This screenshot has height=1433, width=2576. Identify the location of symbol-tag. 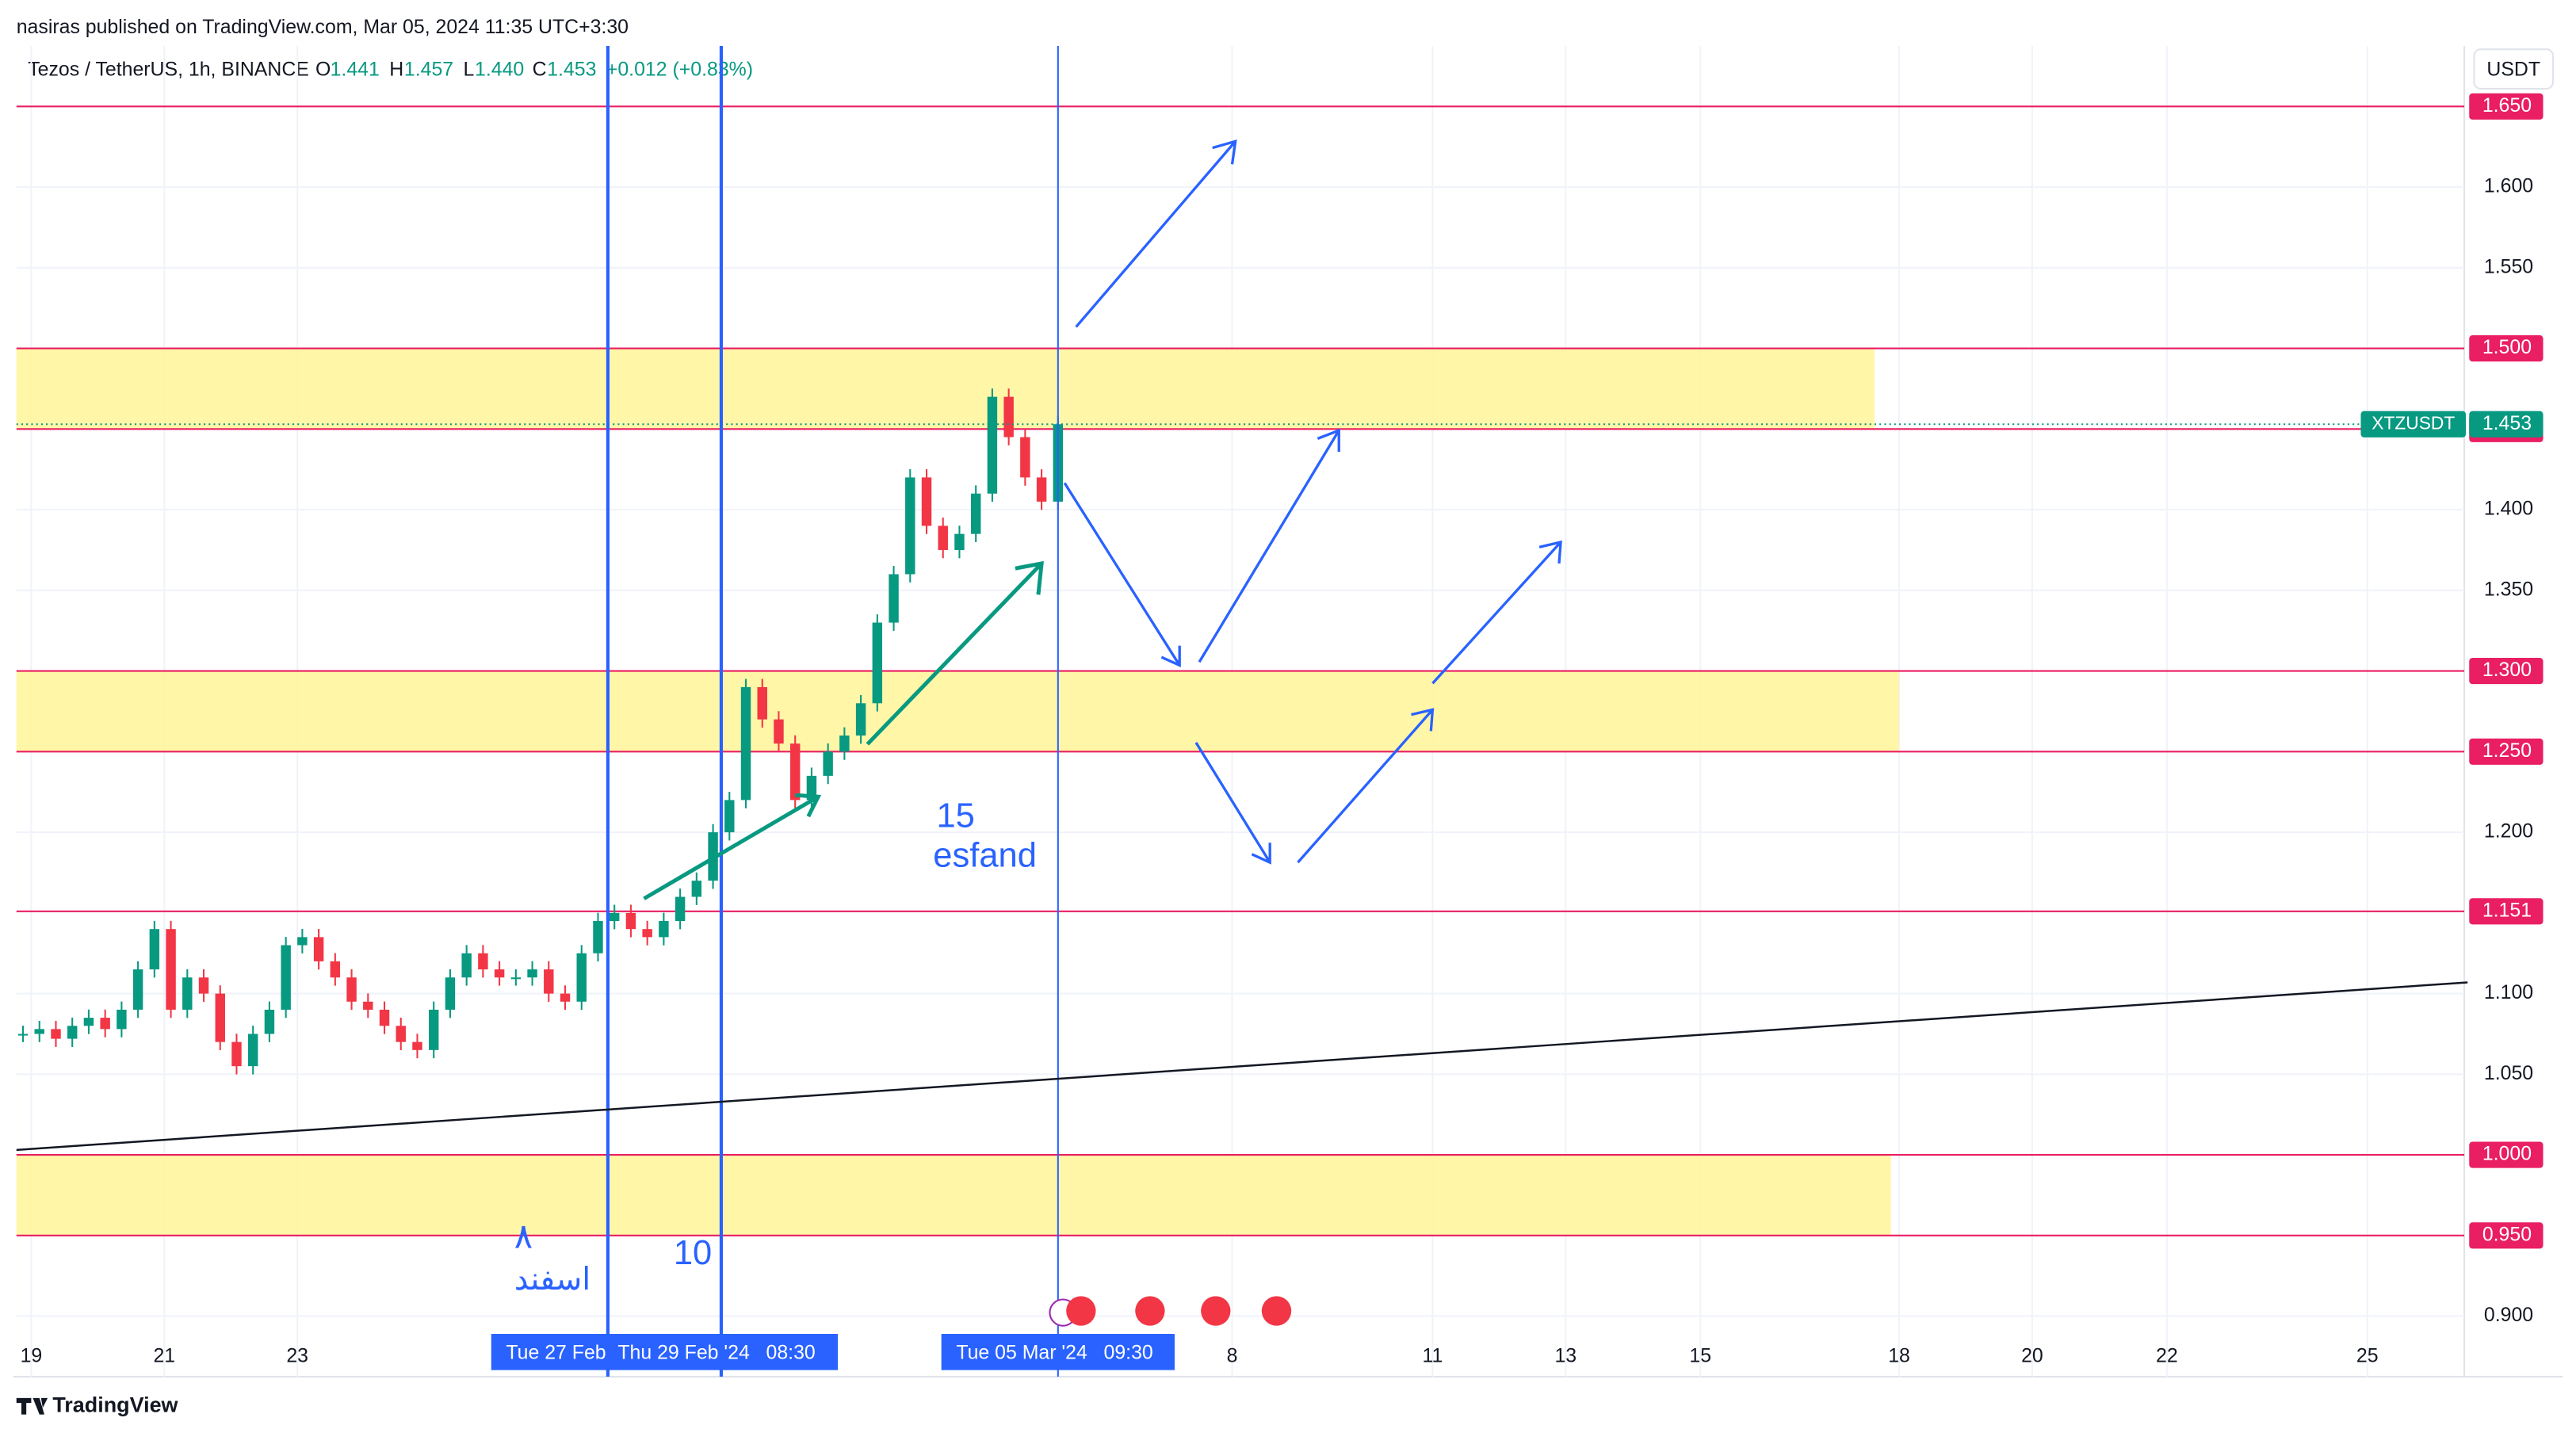
(2413, 425).